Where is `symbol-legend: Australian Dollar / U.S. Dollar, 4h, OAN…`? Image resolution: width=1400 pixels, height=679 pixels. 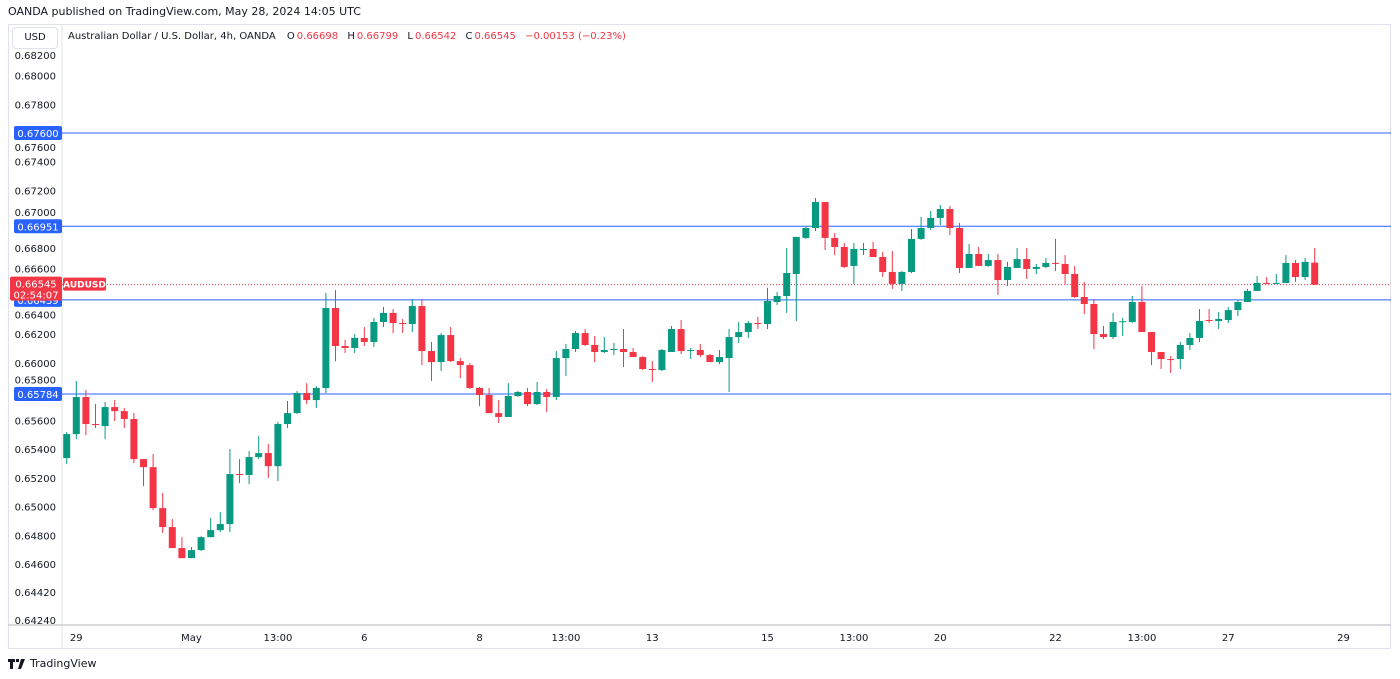
symbol-legend: Australian Dollar / U.S. Dollar, 4h, OAN… is located at coordinates (348, 36).